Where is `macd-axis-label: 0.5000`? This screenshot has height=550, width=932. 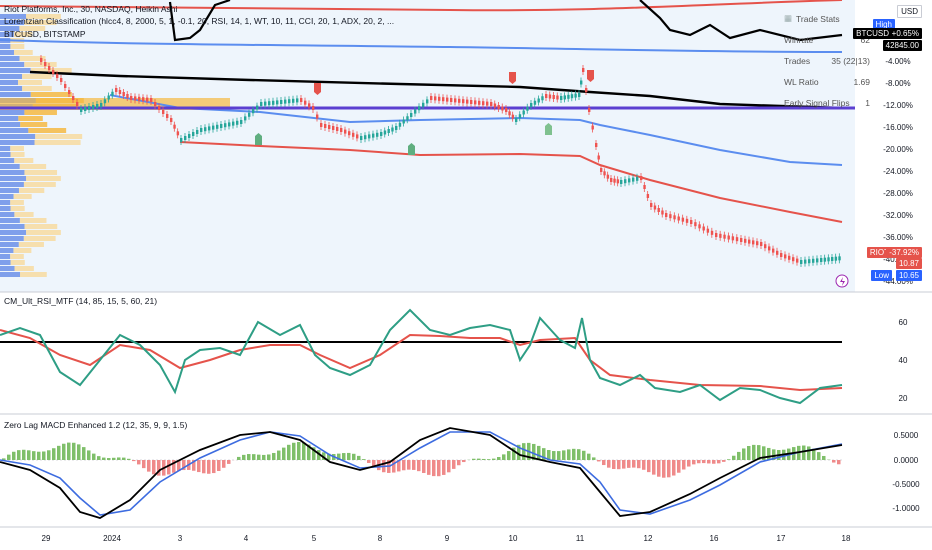
macd-axis-label: 0.5000 is located at coordinates (906, 435).